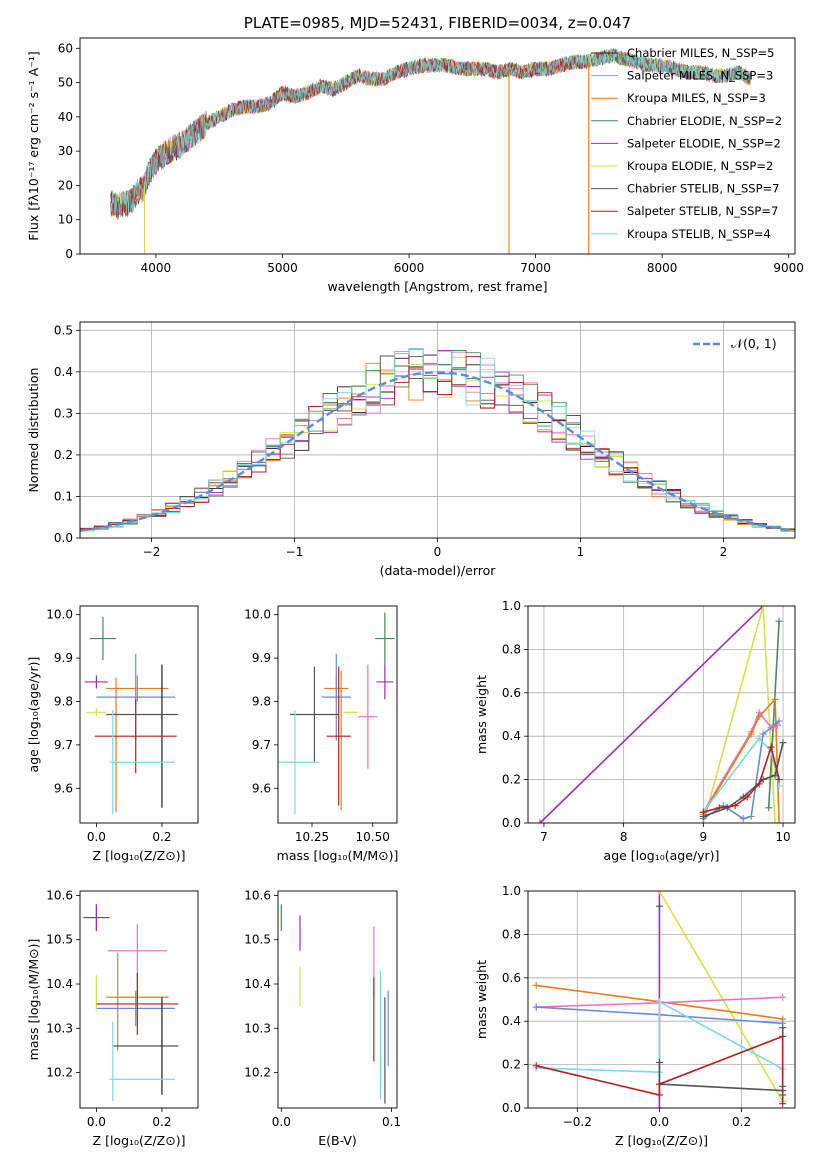 This screenshot has width=819, height=1170. I want to click on y-tick-label: 10.5, so click(257, 940).